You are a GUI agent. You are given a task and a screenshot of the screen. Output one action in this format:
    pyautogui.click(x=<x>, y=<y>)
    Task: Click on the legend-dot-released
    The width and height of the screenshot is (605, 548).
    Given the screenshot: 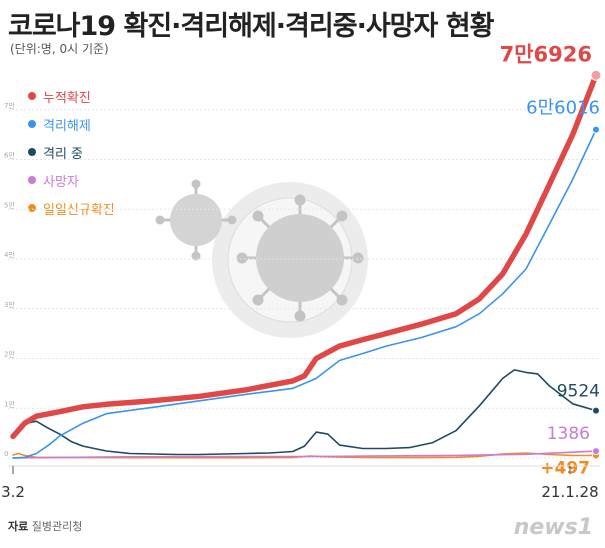 What is the action you would take?
    pyautogui.click(x=32, y=124)
    